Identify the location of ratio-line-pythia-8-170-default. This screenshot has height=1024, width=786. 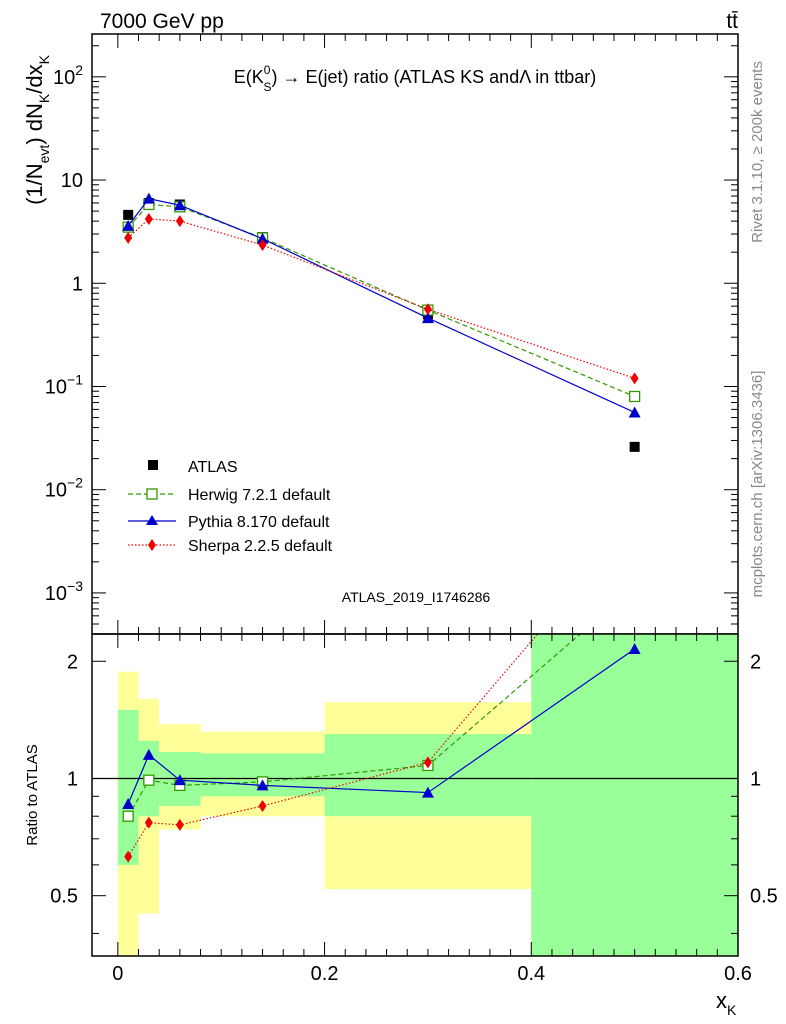
(381, 726).